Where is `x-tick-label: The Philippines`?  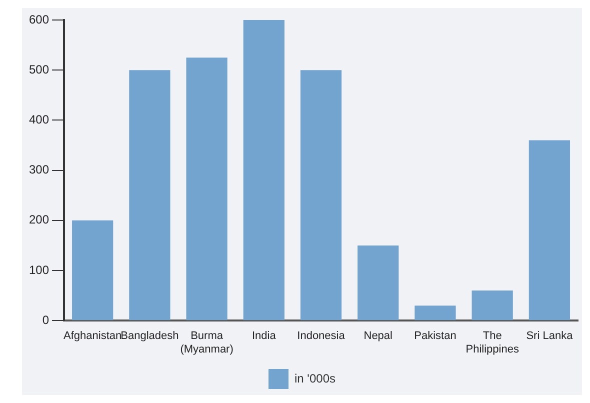
x-tick-label: The Philippines is located at coordinates (493, 343).